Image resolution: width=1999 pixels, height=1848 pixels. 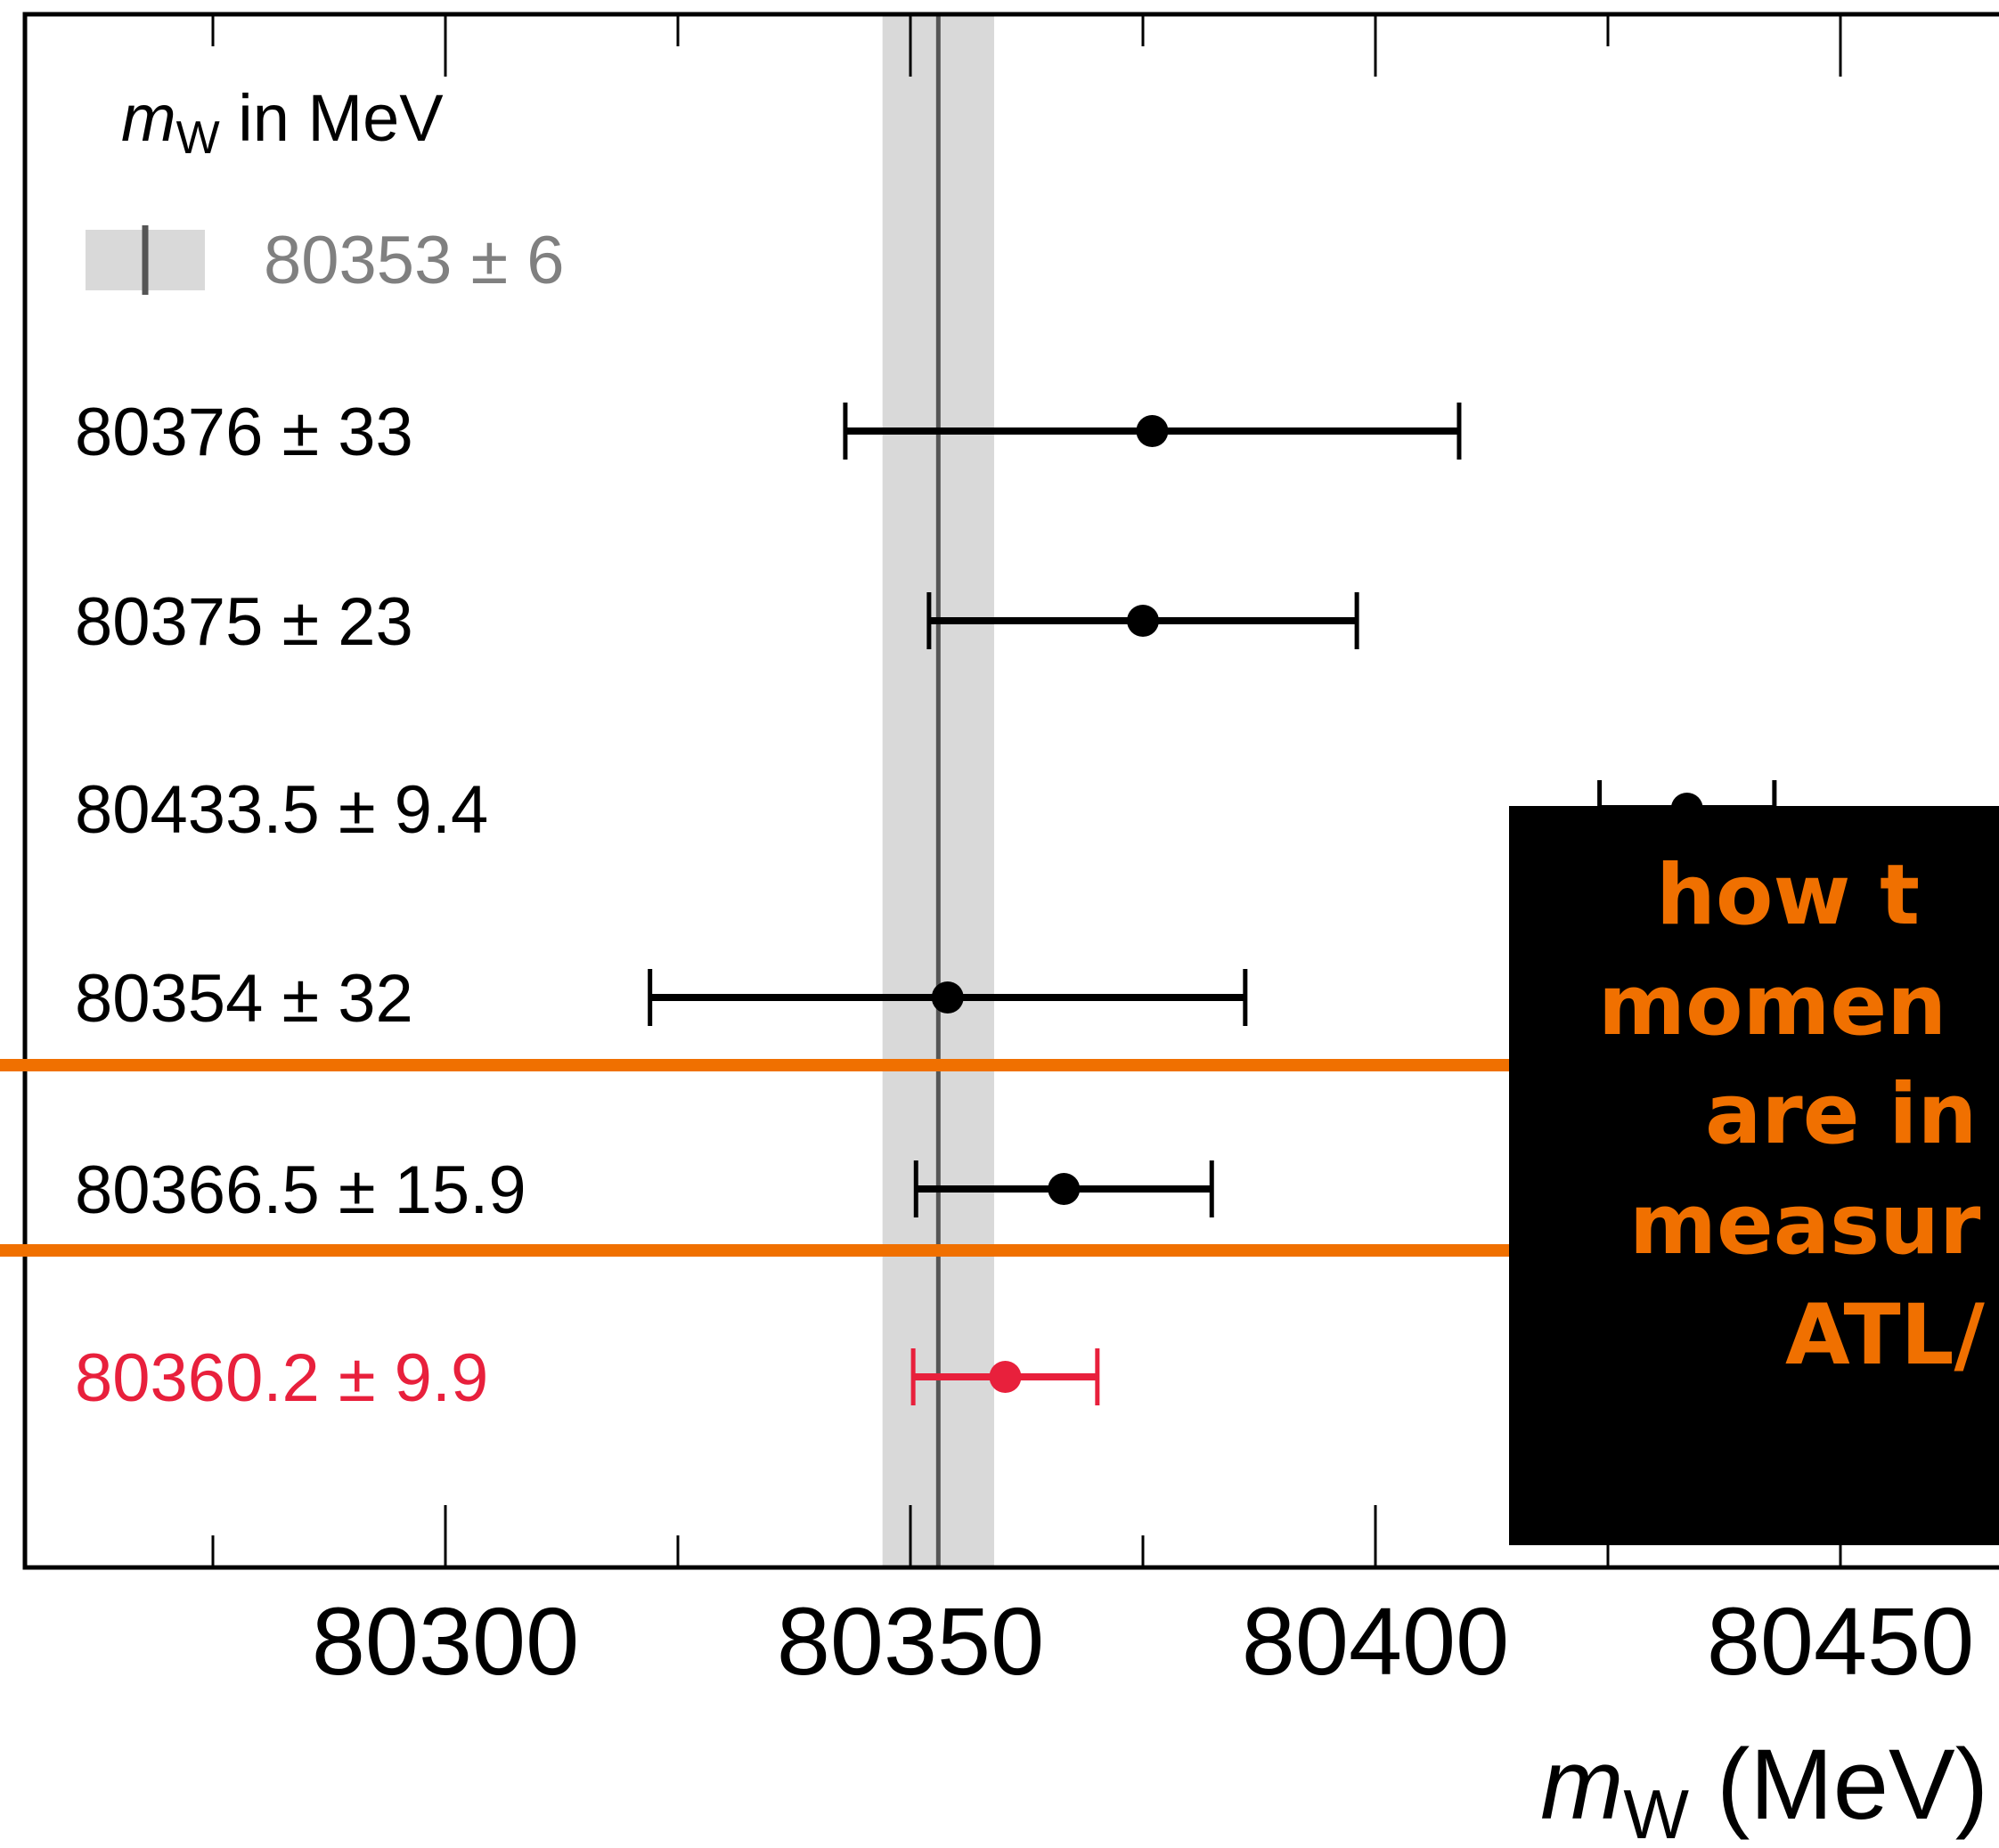 I want to click on measurement-label: 80375 ± 23, so click(x=244, y=622).